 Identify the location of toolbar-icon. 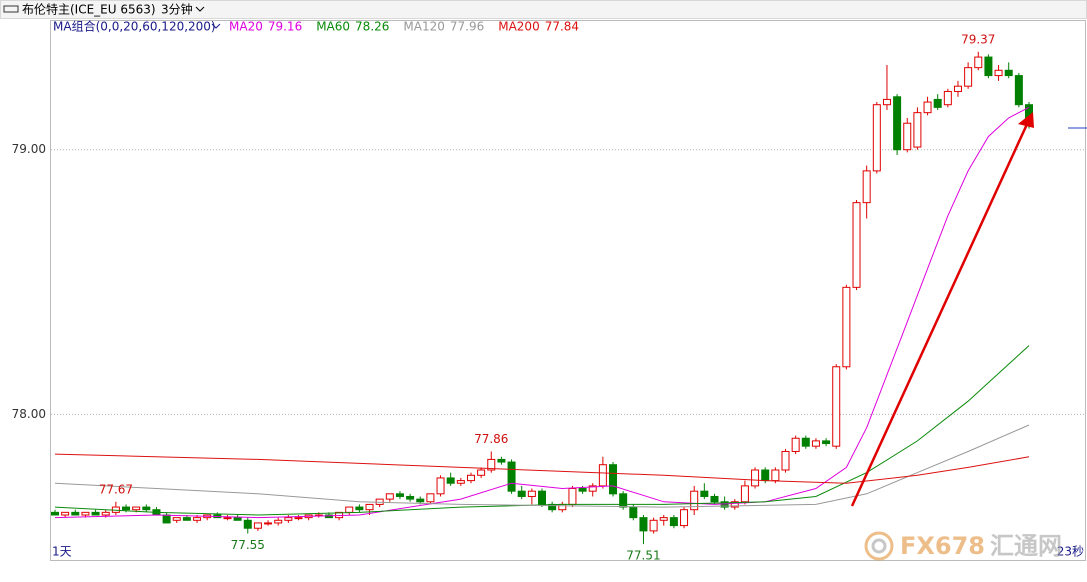
(11, 9).